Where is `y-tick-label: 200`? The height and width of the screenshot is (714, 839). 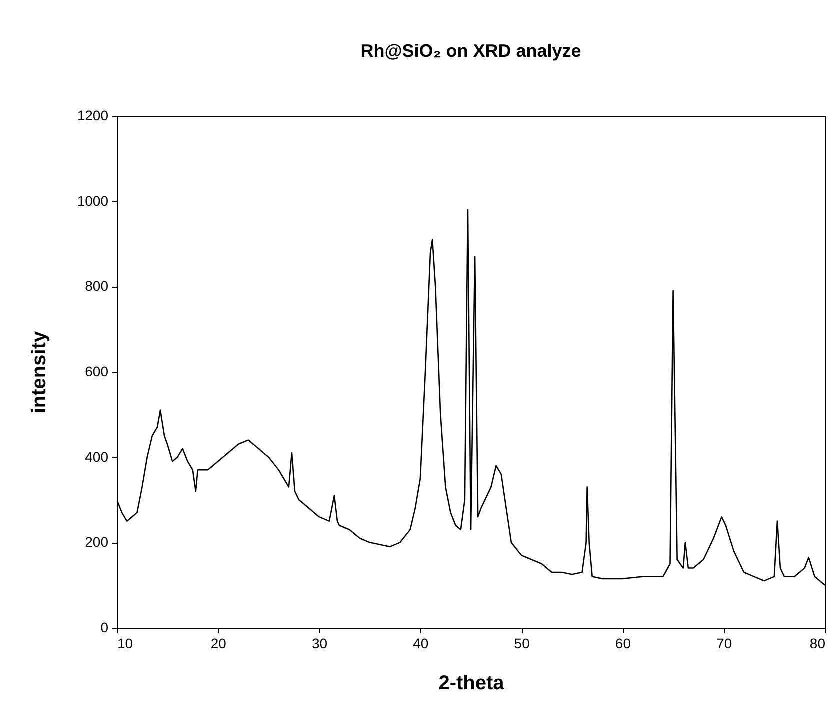
y-tick-label: 200 is located at coordinates (97, 542).